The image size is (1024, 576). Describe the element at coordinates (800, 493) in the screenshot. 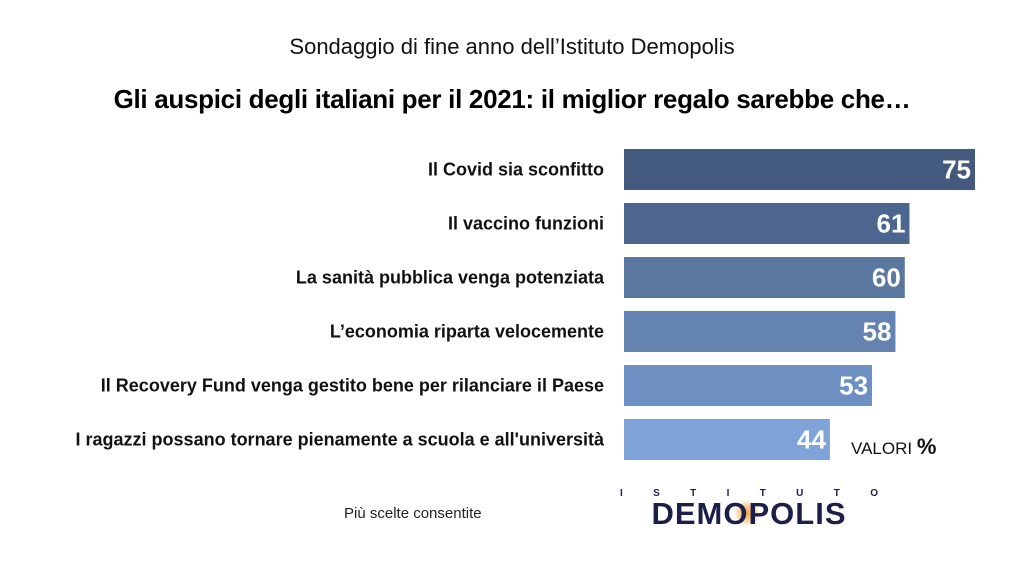

I see `logo-letter: U` at that location.